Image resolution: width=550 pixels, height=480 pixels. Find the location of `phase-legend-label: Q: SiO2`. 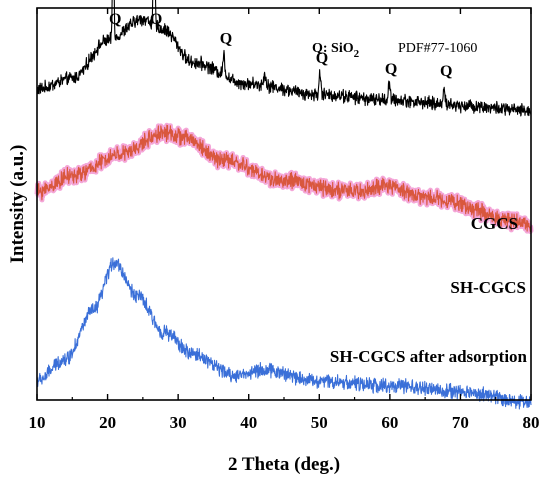

phase-legend-label: Q: SiO2 is located at coordinates (336, 50).